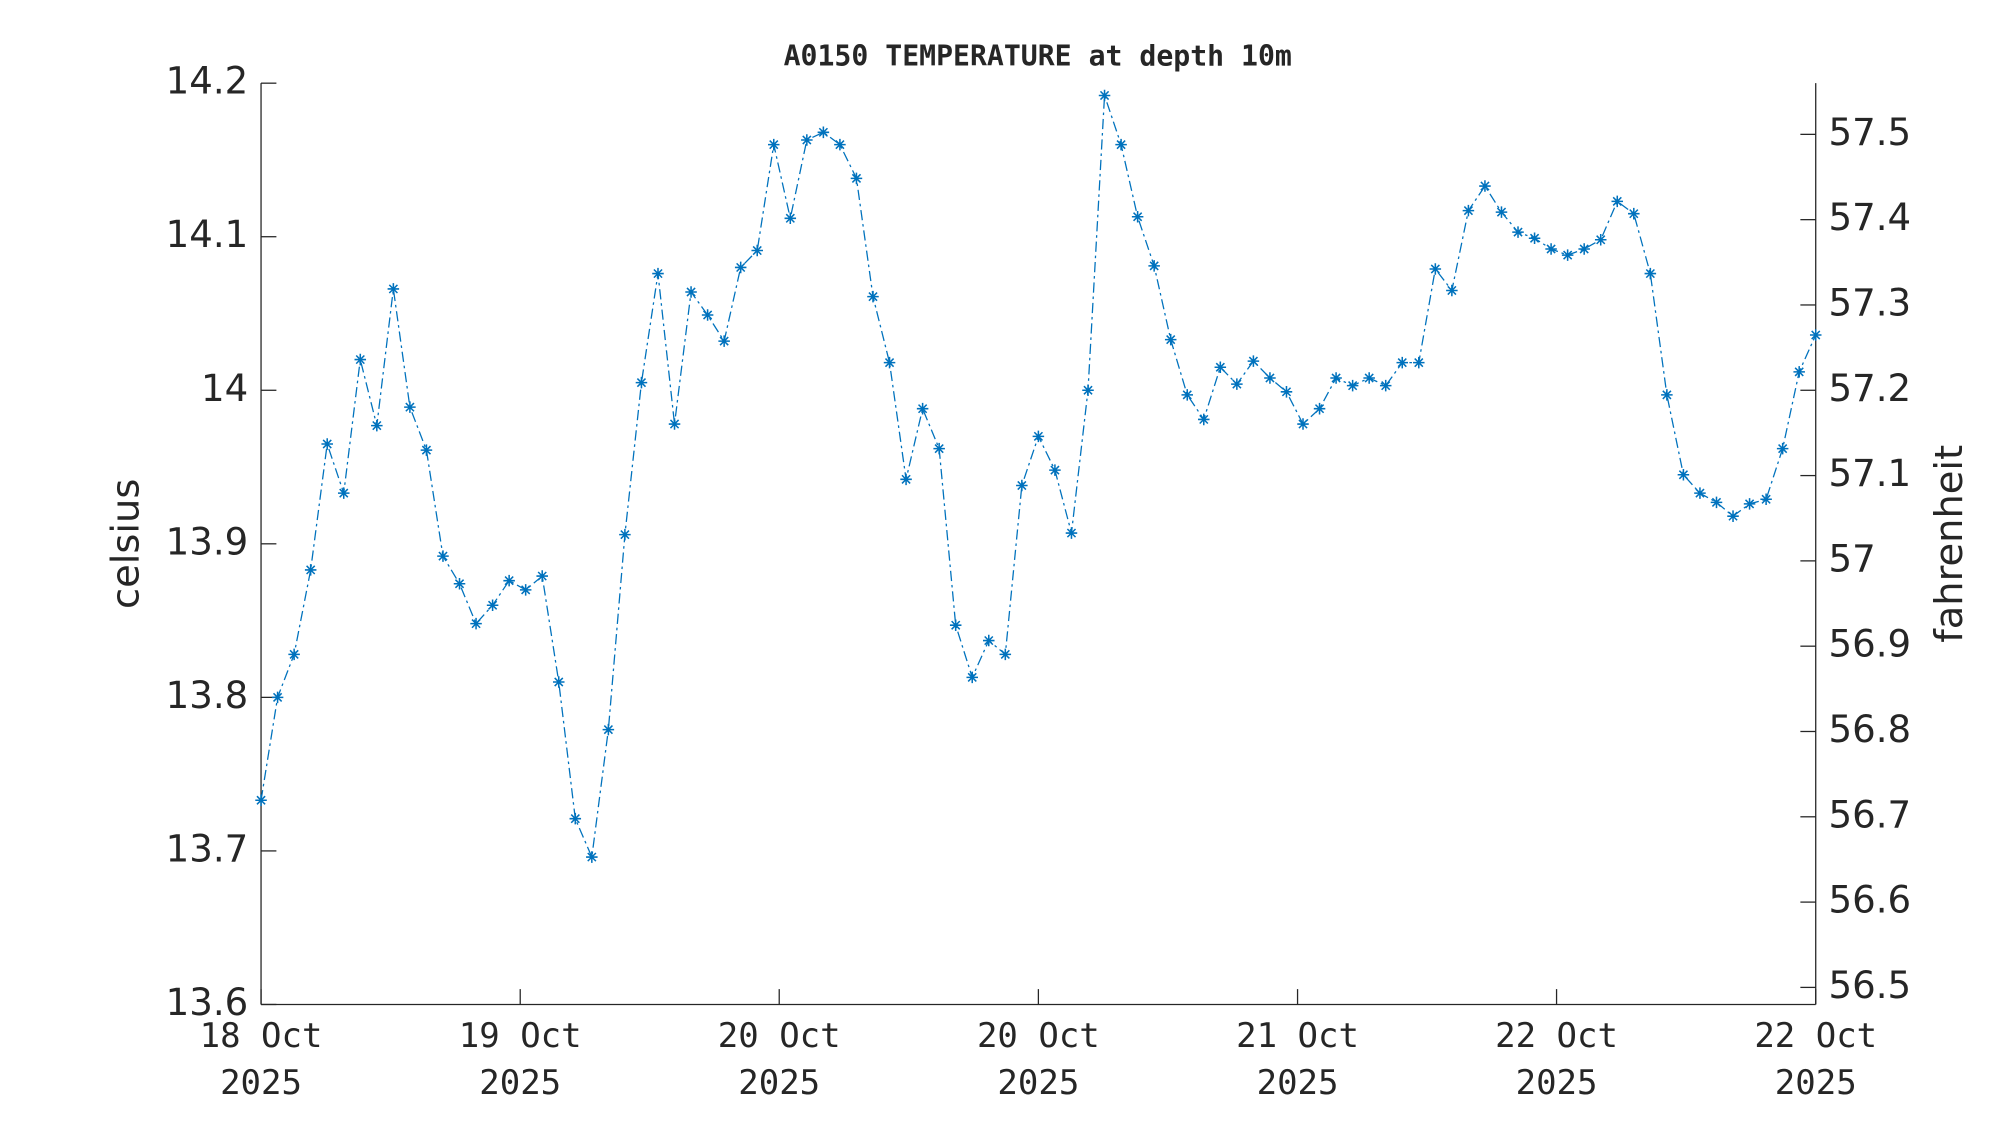  Describe the element at coordinates (207, 695) in the screenshot. I see `y-tick-label: 13.8` at that location.